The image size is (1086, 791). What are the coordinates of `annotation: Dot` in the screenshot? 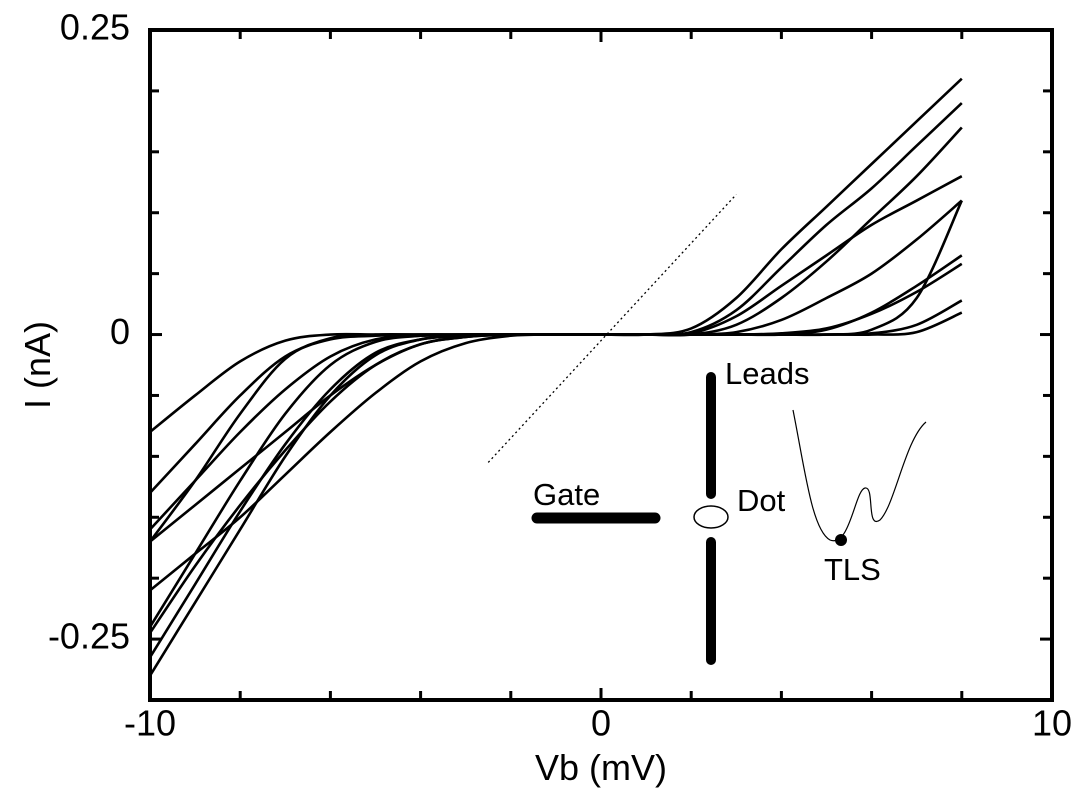 It's located at (761, 500).